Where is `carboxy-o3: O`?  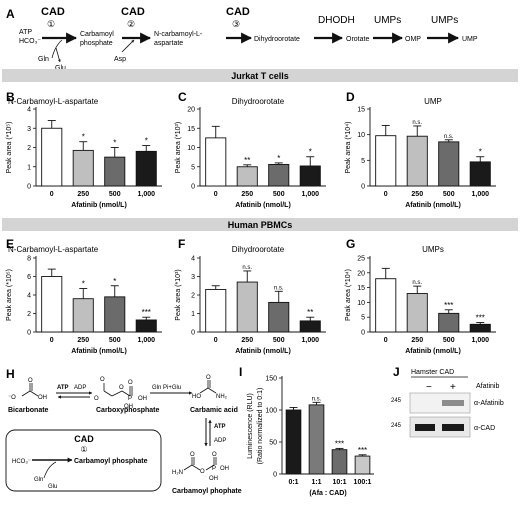 carboxy-o3: O is located at coordinates (121, 388).